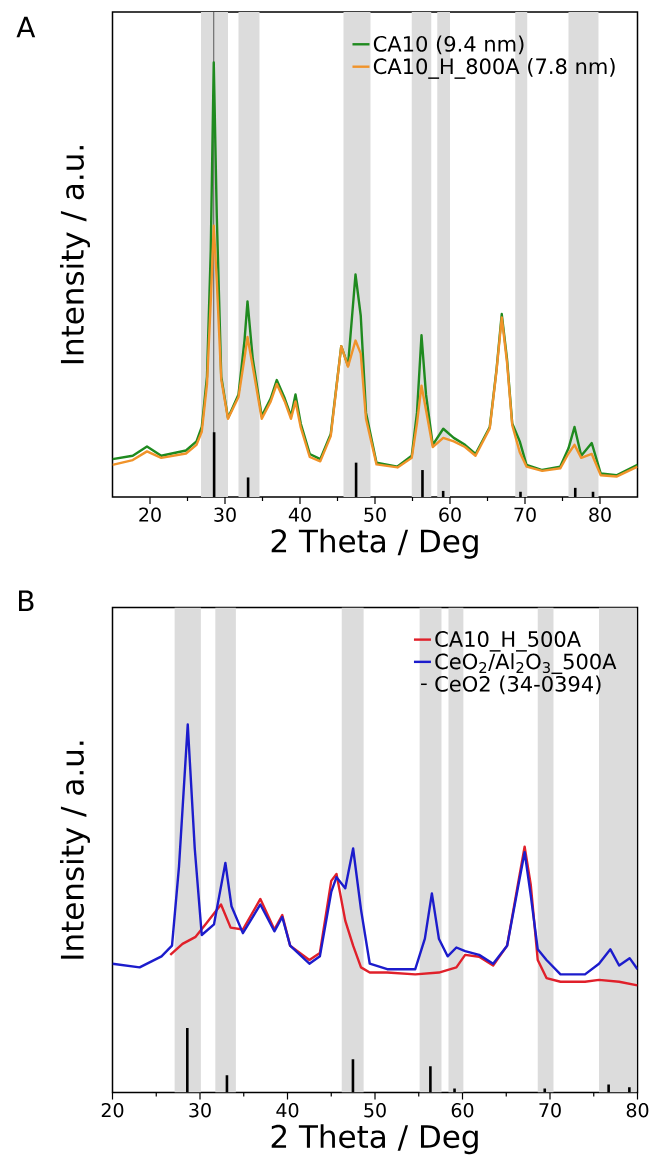 The height and width of the screenshot is (1175, 665). Describe the element at coordinates (518, 685) in the screenshot. I see `legend-label: CeO2 (34-0394)` at that location.